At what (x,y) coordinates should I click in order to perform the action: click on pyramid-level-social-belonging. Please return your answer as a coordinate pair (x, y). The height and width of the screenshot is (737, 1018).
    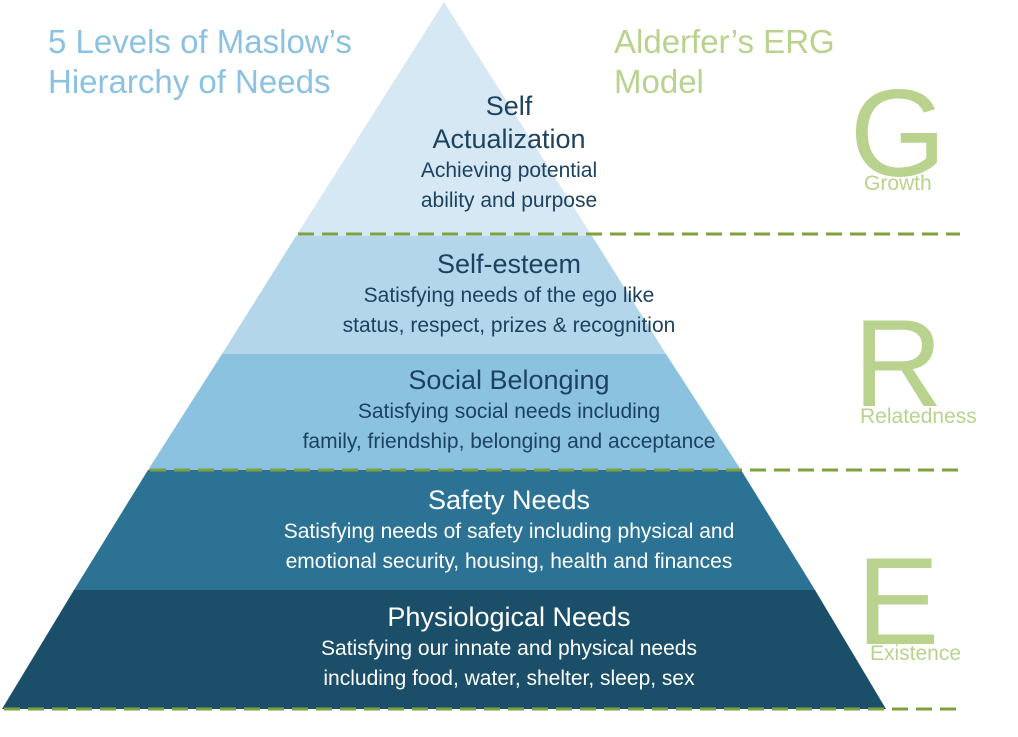
    Looking at the image, I should click on (444, 412).